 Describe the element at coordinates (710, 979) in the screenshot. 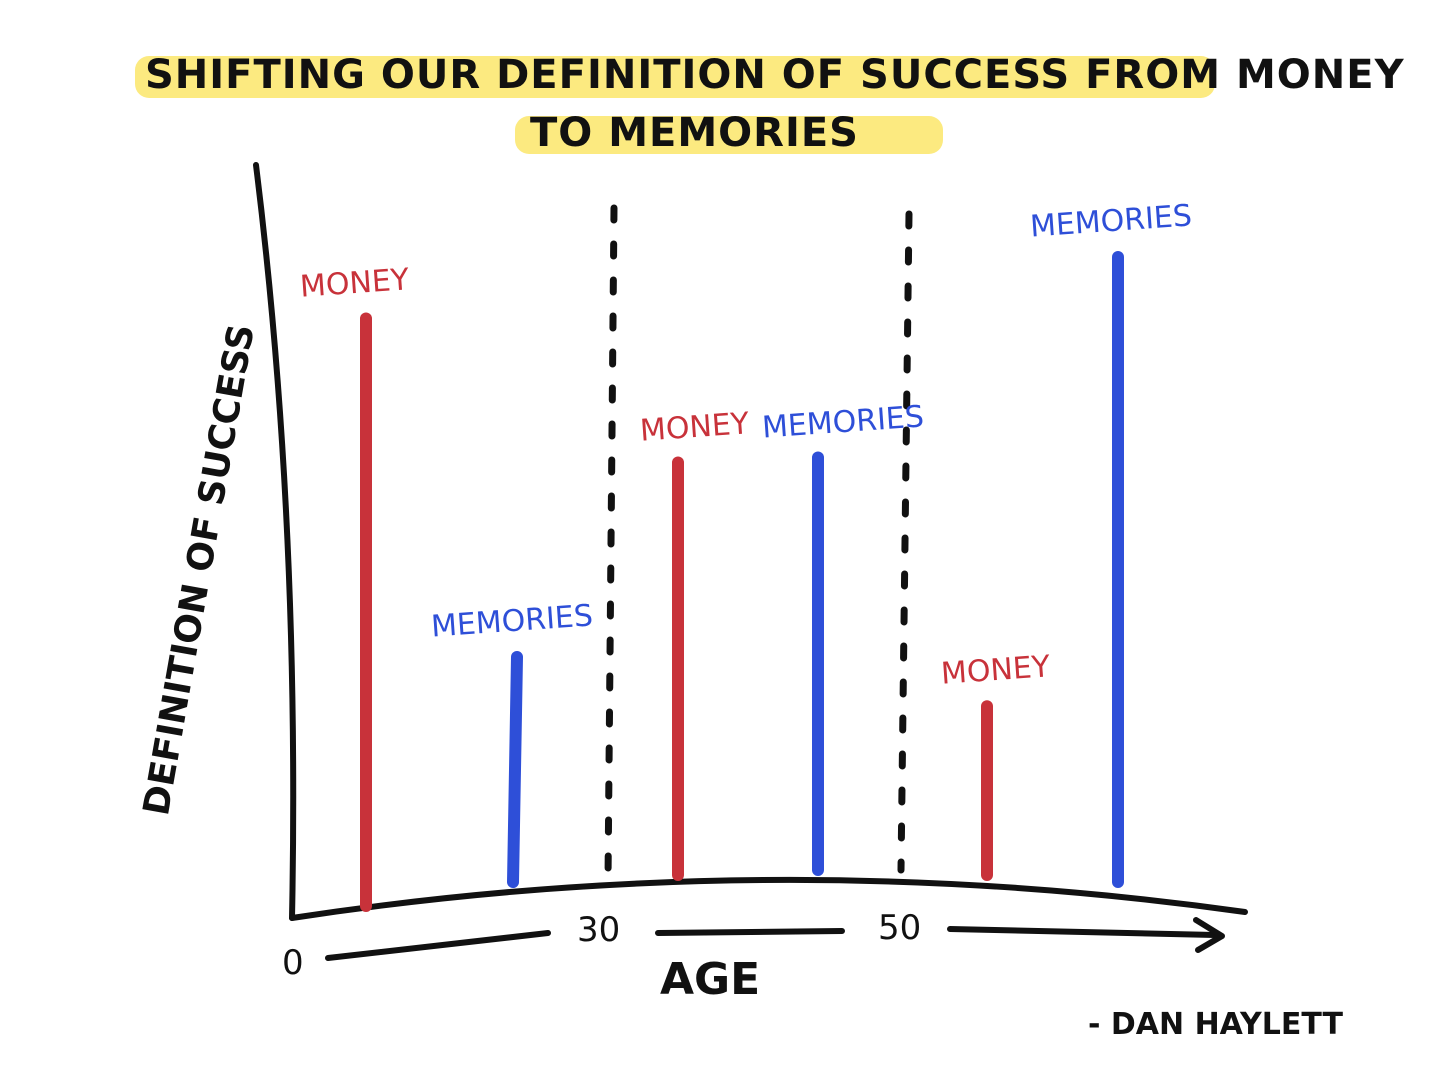

I see `x-axis-title: AGE` at that location.